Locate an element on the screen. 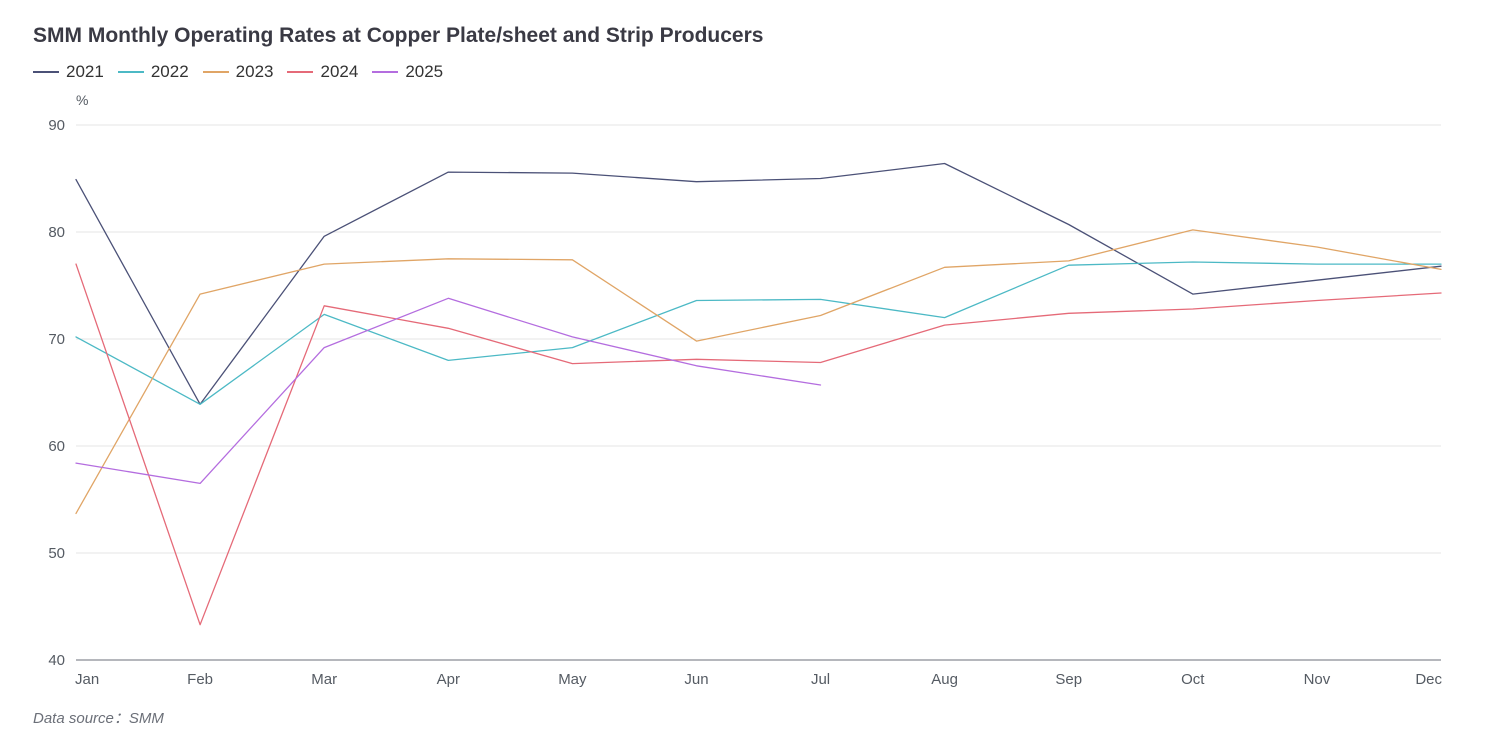 The height and width of the screenshot is (747, 1510). legend-label-2023: 2023 is located at coordinates (254, 71).